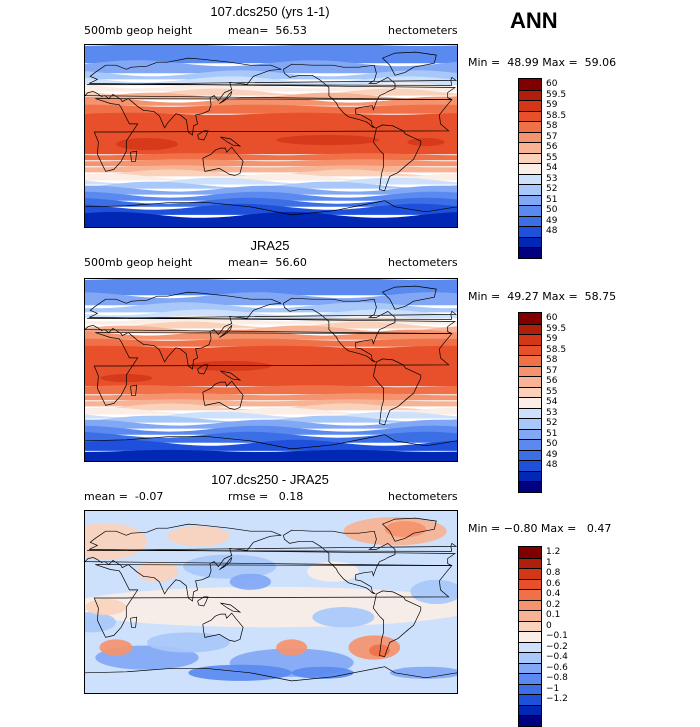  I want to click on panel-title: 107.dcs250 (yrs 1-1), so click(270, 11).